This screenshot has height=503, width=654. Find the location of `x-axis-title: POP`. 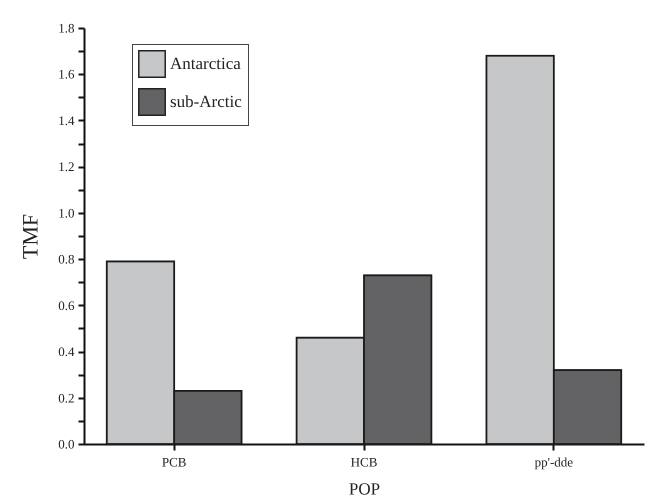

x-axis-title: POP is located at coordinates (364, 489).